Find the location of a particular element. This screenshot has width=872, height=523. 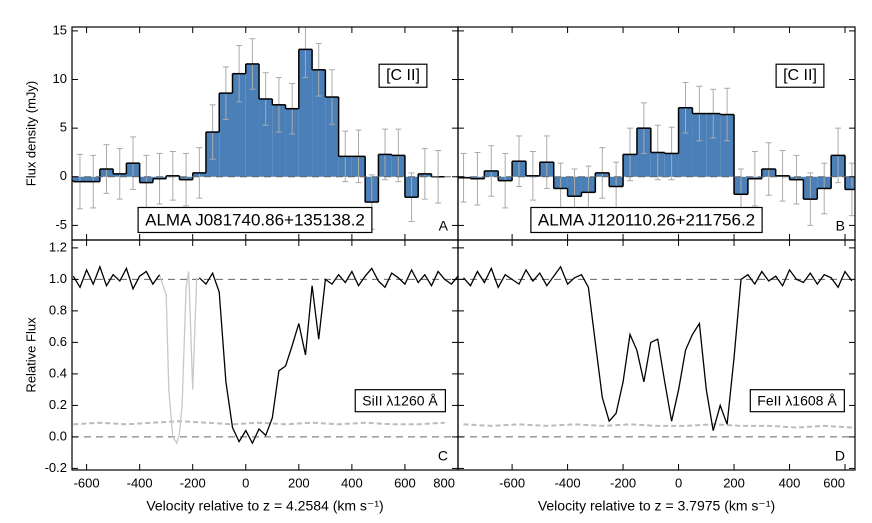

y-tick-label: 0.2 is located at coordinates (58, 404).